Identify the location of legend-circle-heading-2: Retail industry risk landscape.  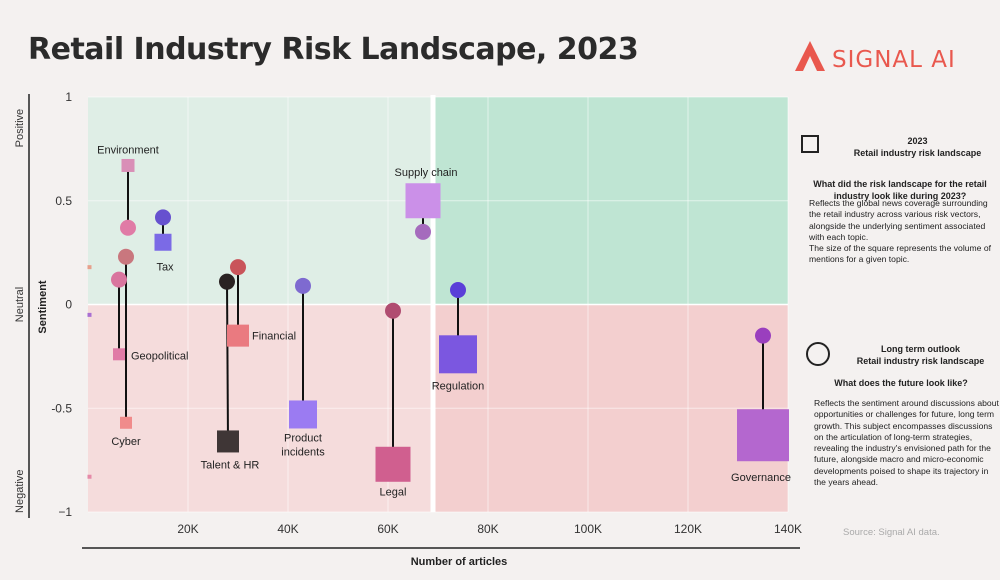
(920, 361).